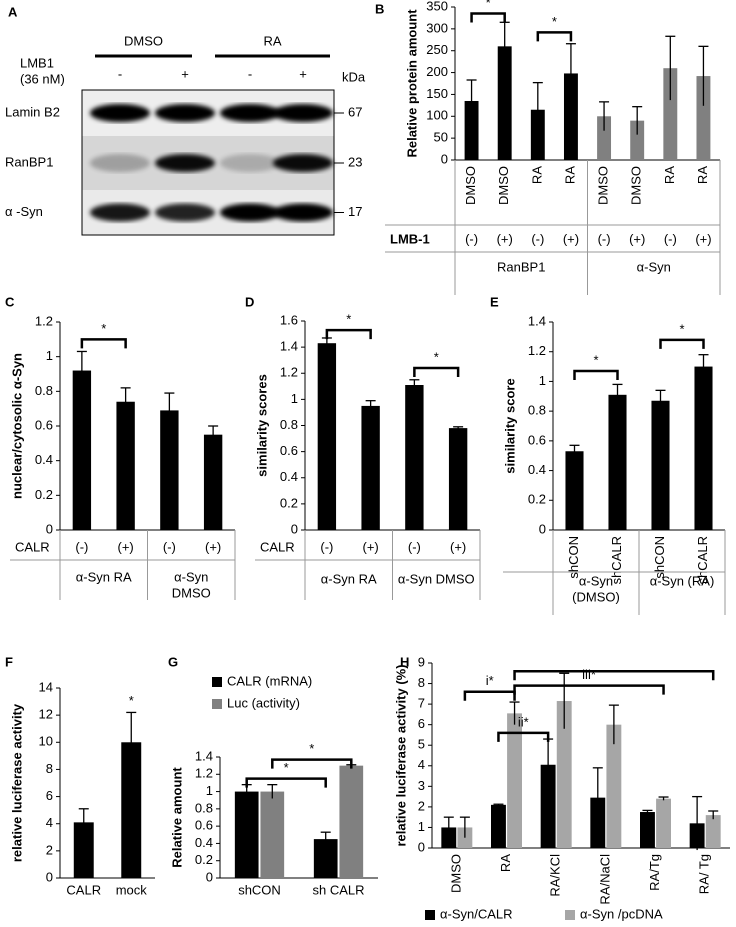 Image resolution: width=736 pixels, height=927 pixels. I want to click on group-label: α-Syn DMSO, so click(436, 578).